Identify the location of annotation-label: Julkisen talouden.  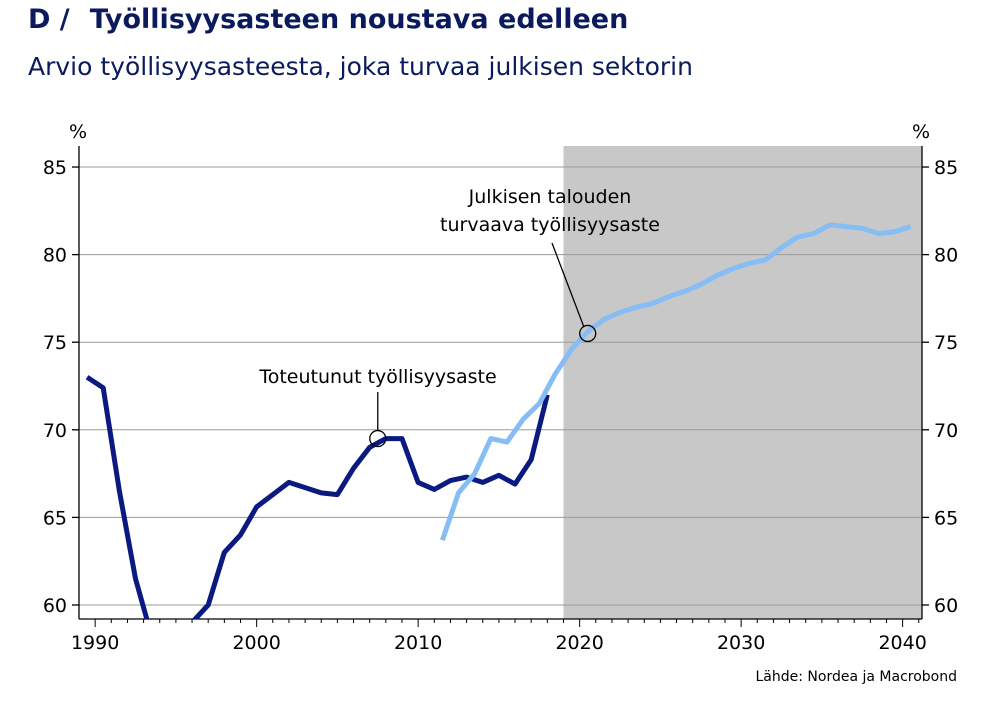
(550, 197).